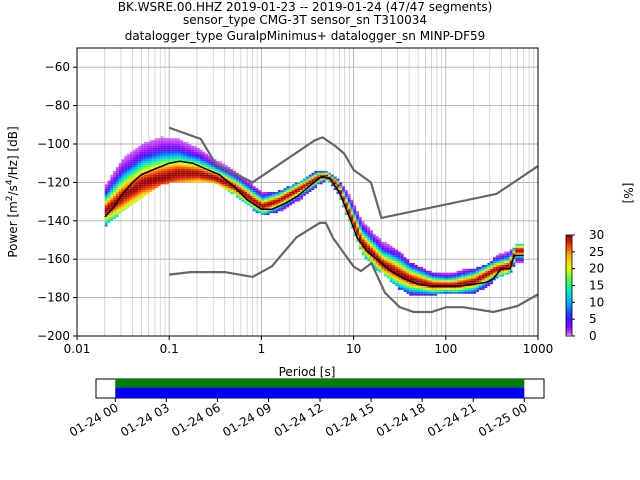 The width and height of the screenshot is (640, 480). I want to click on colorbar-tick-label: 25, so click(596, 252).